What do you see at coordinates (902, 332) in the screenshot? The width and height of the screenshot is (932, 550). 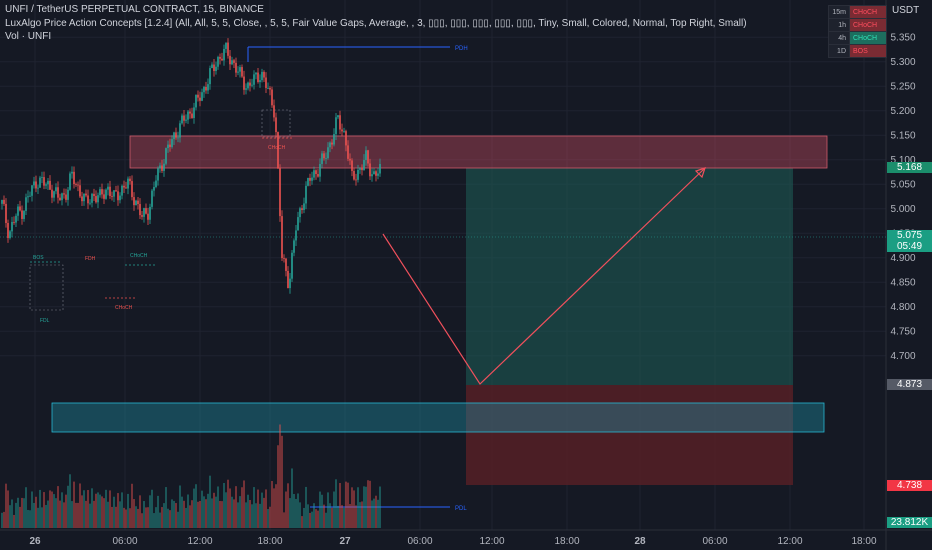 I see `price-axis-label: 4.750` at bounding box center [902, 332].